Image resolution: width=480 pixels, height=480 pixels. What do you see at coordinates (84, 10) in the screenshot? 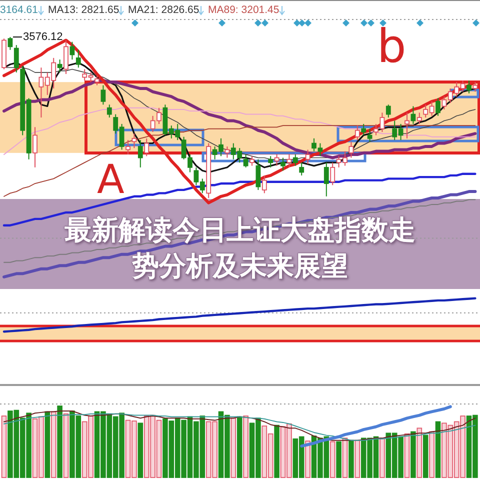
I see `text: MA13: 2821.65` at bounding box center [84, 10].